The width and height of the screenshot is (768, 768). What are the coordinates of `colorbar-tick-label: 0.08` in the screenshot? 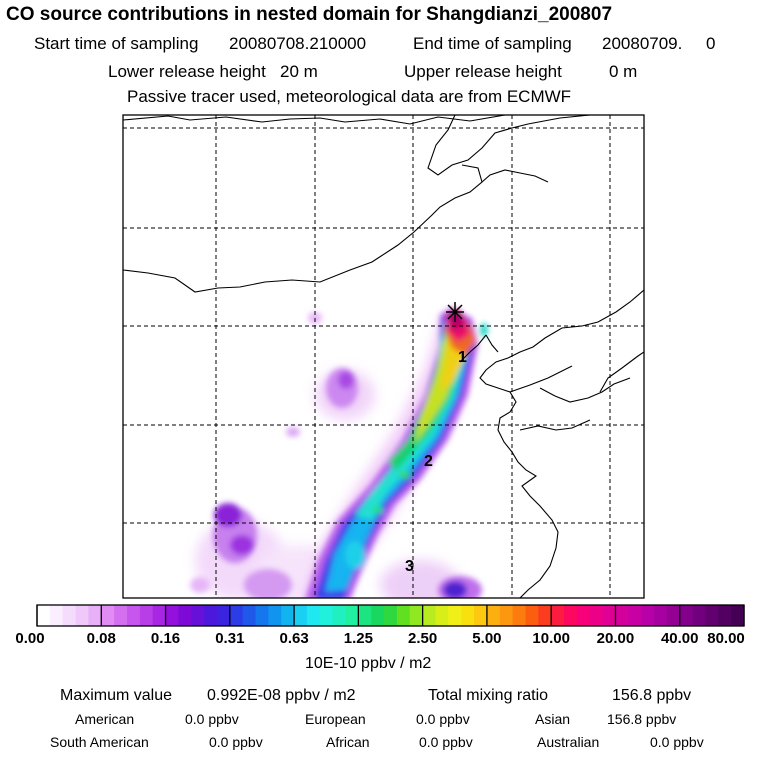 It's located at (101, 638).